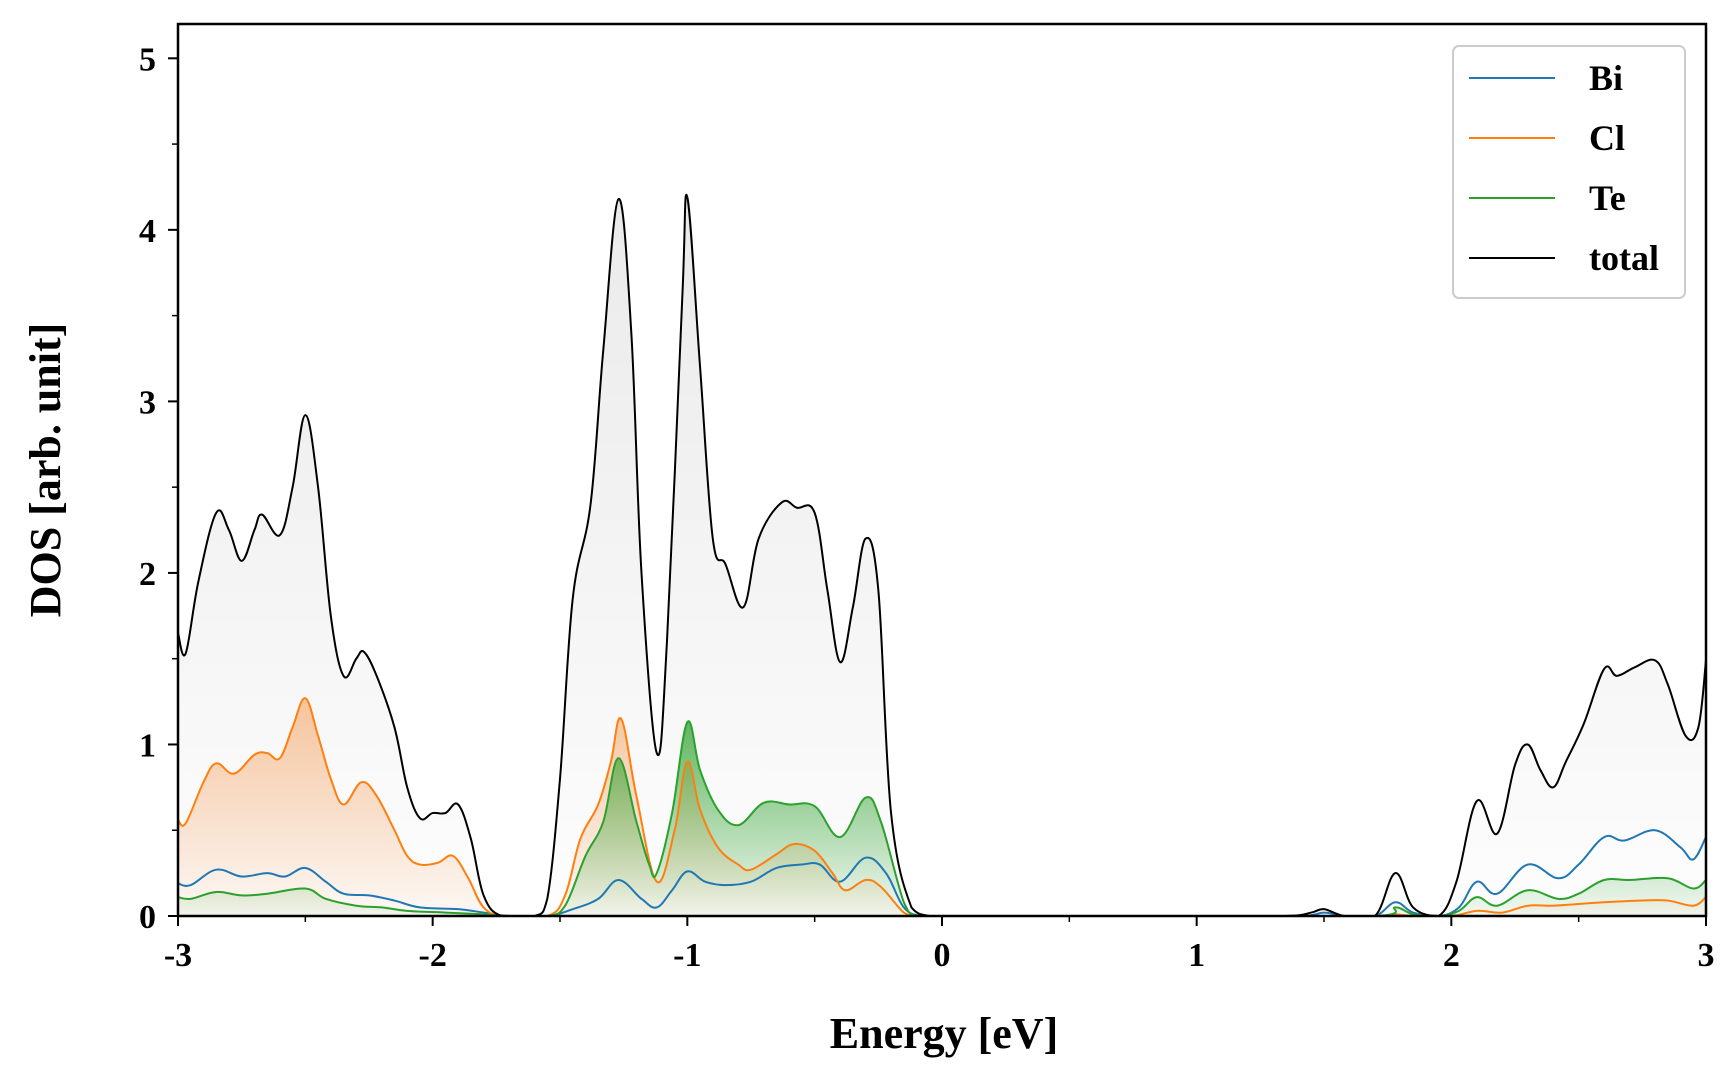 The height and width of the screenshot is (1085, 1728). I want to click on x-tick-label: 2, so click(1451, 955).